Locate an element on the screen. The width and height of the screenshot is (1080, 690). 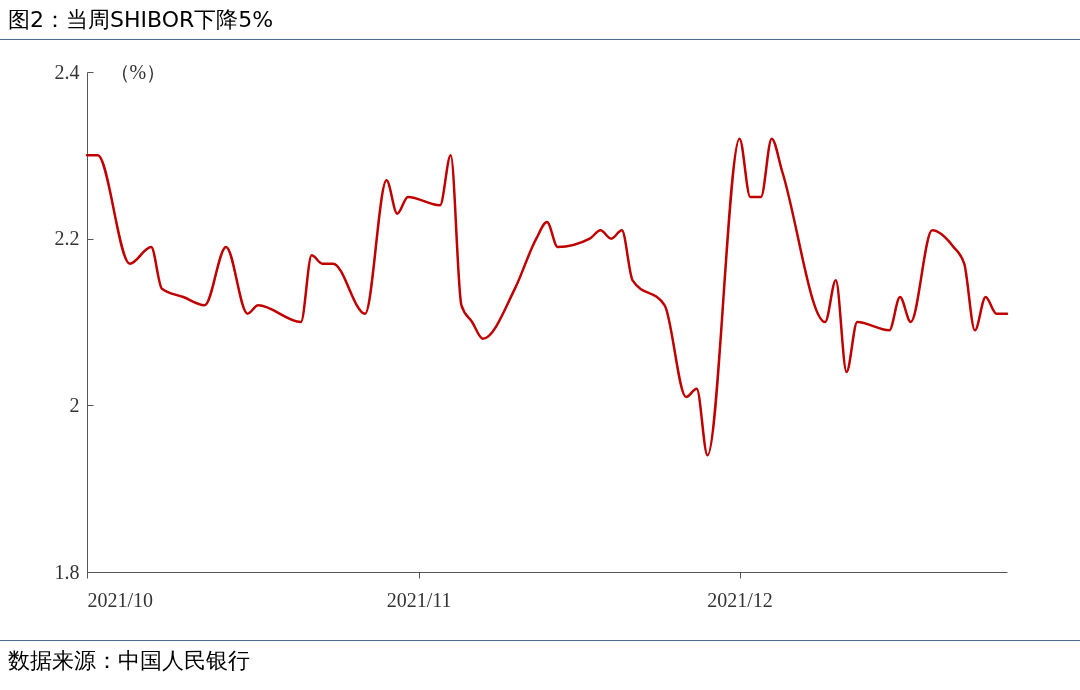
y-tick-label: 2.4 is located at coordinates (67, 71).